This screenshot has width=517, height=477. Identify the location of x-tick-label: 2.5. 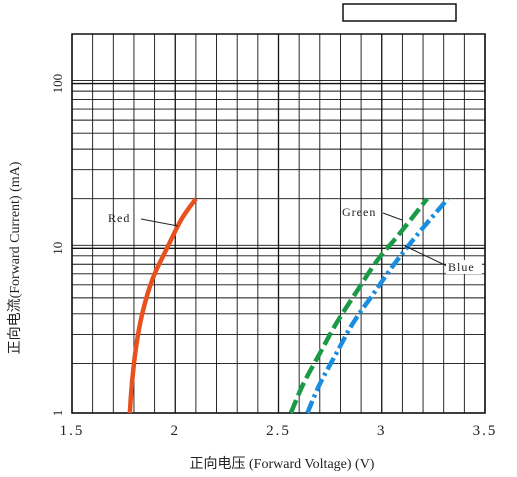
(278, 431).